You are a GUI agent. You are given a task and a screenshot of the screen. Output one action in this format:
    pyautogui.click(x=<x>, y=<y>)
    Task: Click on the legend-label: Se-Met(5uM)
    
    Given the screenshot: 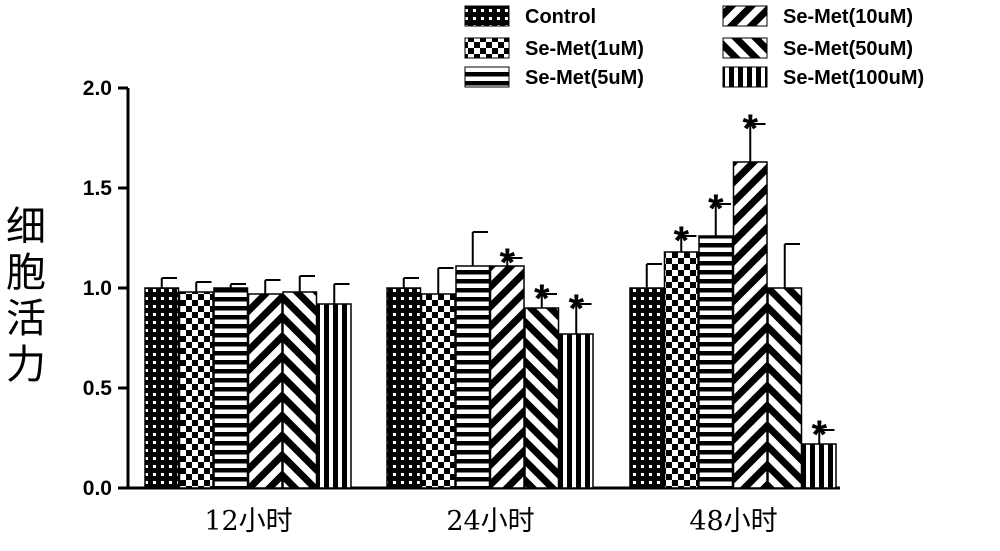 What is the action you would take?
    pyautogui.click(x=584, y=78)
    